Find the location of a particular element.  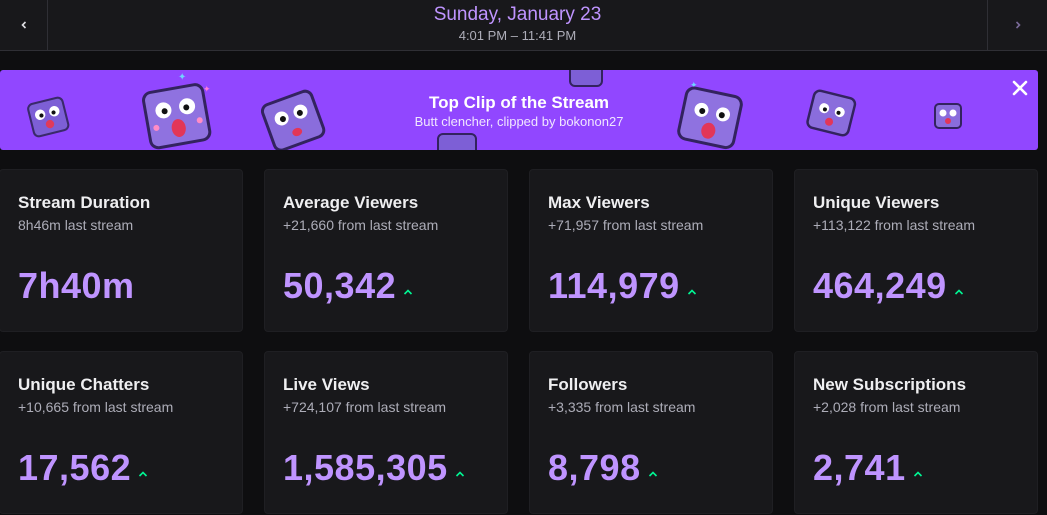

date-block: Sunday, January 23 4:01 PM – 11:41 PM is located at coordinates (517, 24).